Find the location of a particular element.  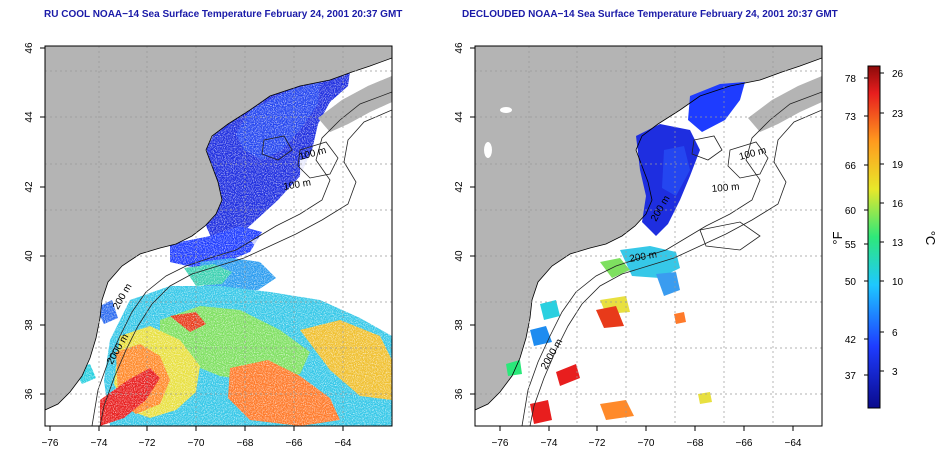

celsius-label: °C is located at coordinates (930, 238).